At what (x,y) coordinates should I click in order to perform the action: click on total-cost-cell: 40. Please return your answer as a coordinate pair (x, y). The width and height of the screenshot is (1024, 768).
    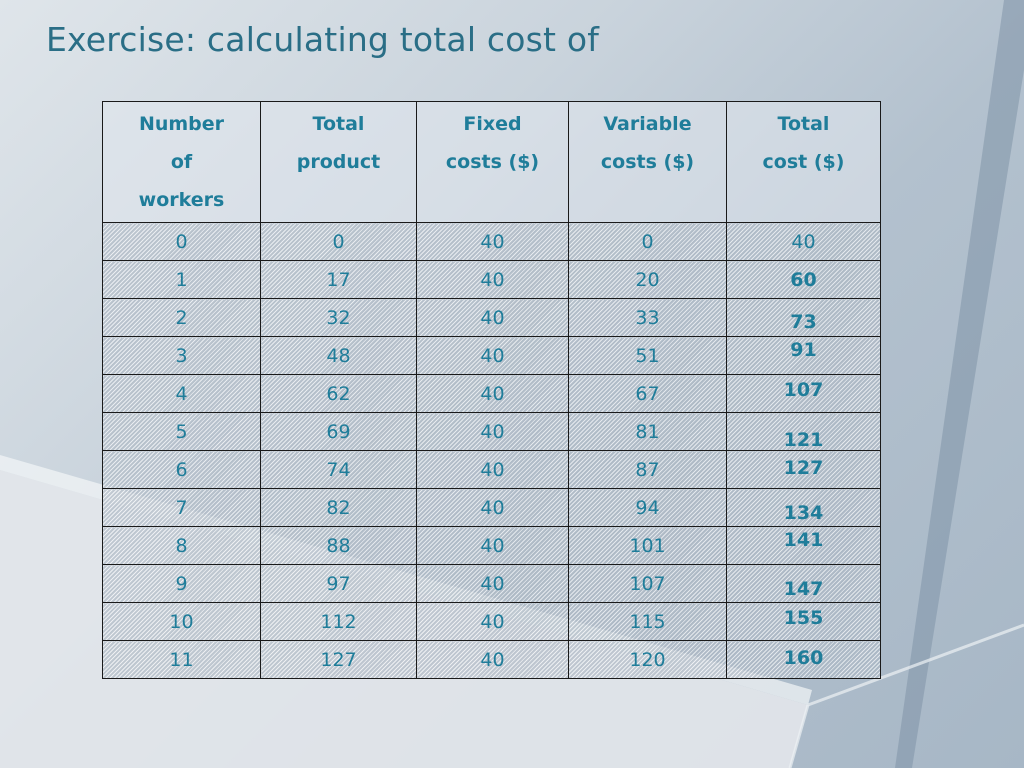
    Looking at the image, I should click on (803, 241).